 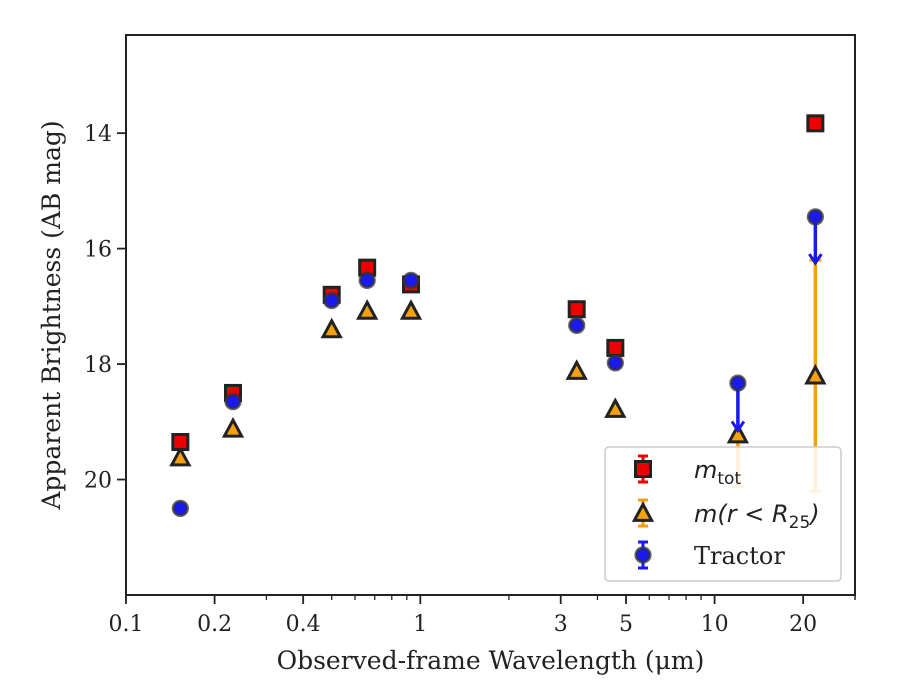 I want to click on y-axis-label: Apparent Brightness (AB mag), so click(x=51, y=315).